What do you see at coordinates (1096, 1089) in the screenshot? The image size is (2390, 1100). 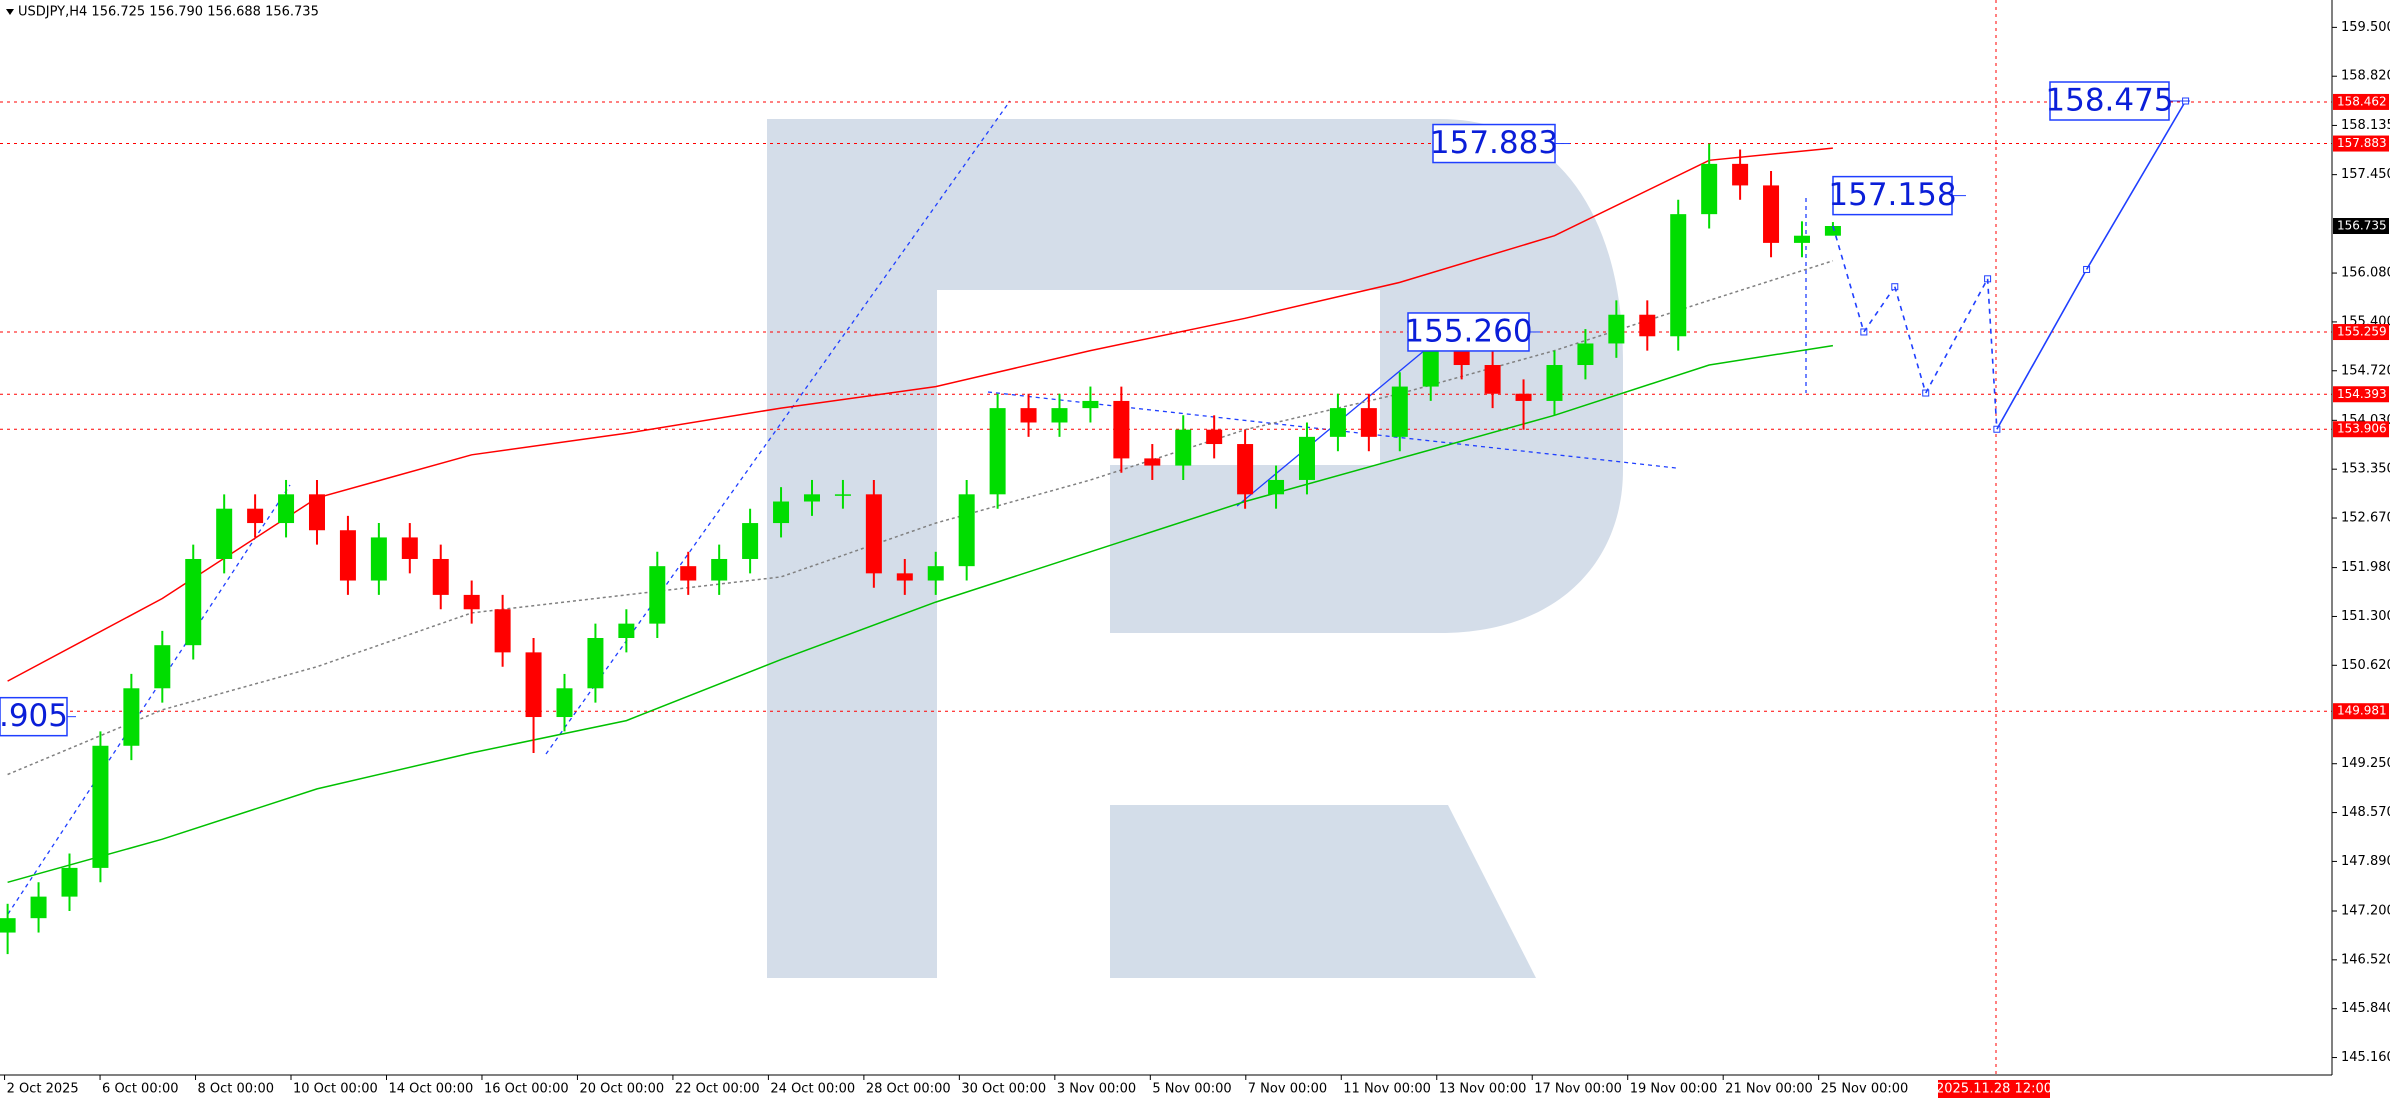 I see `x-tick-label: 3 Nov 00:00` at bounding box center [1096, 1089].